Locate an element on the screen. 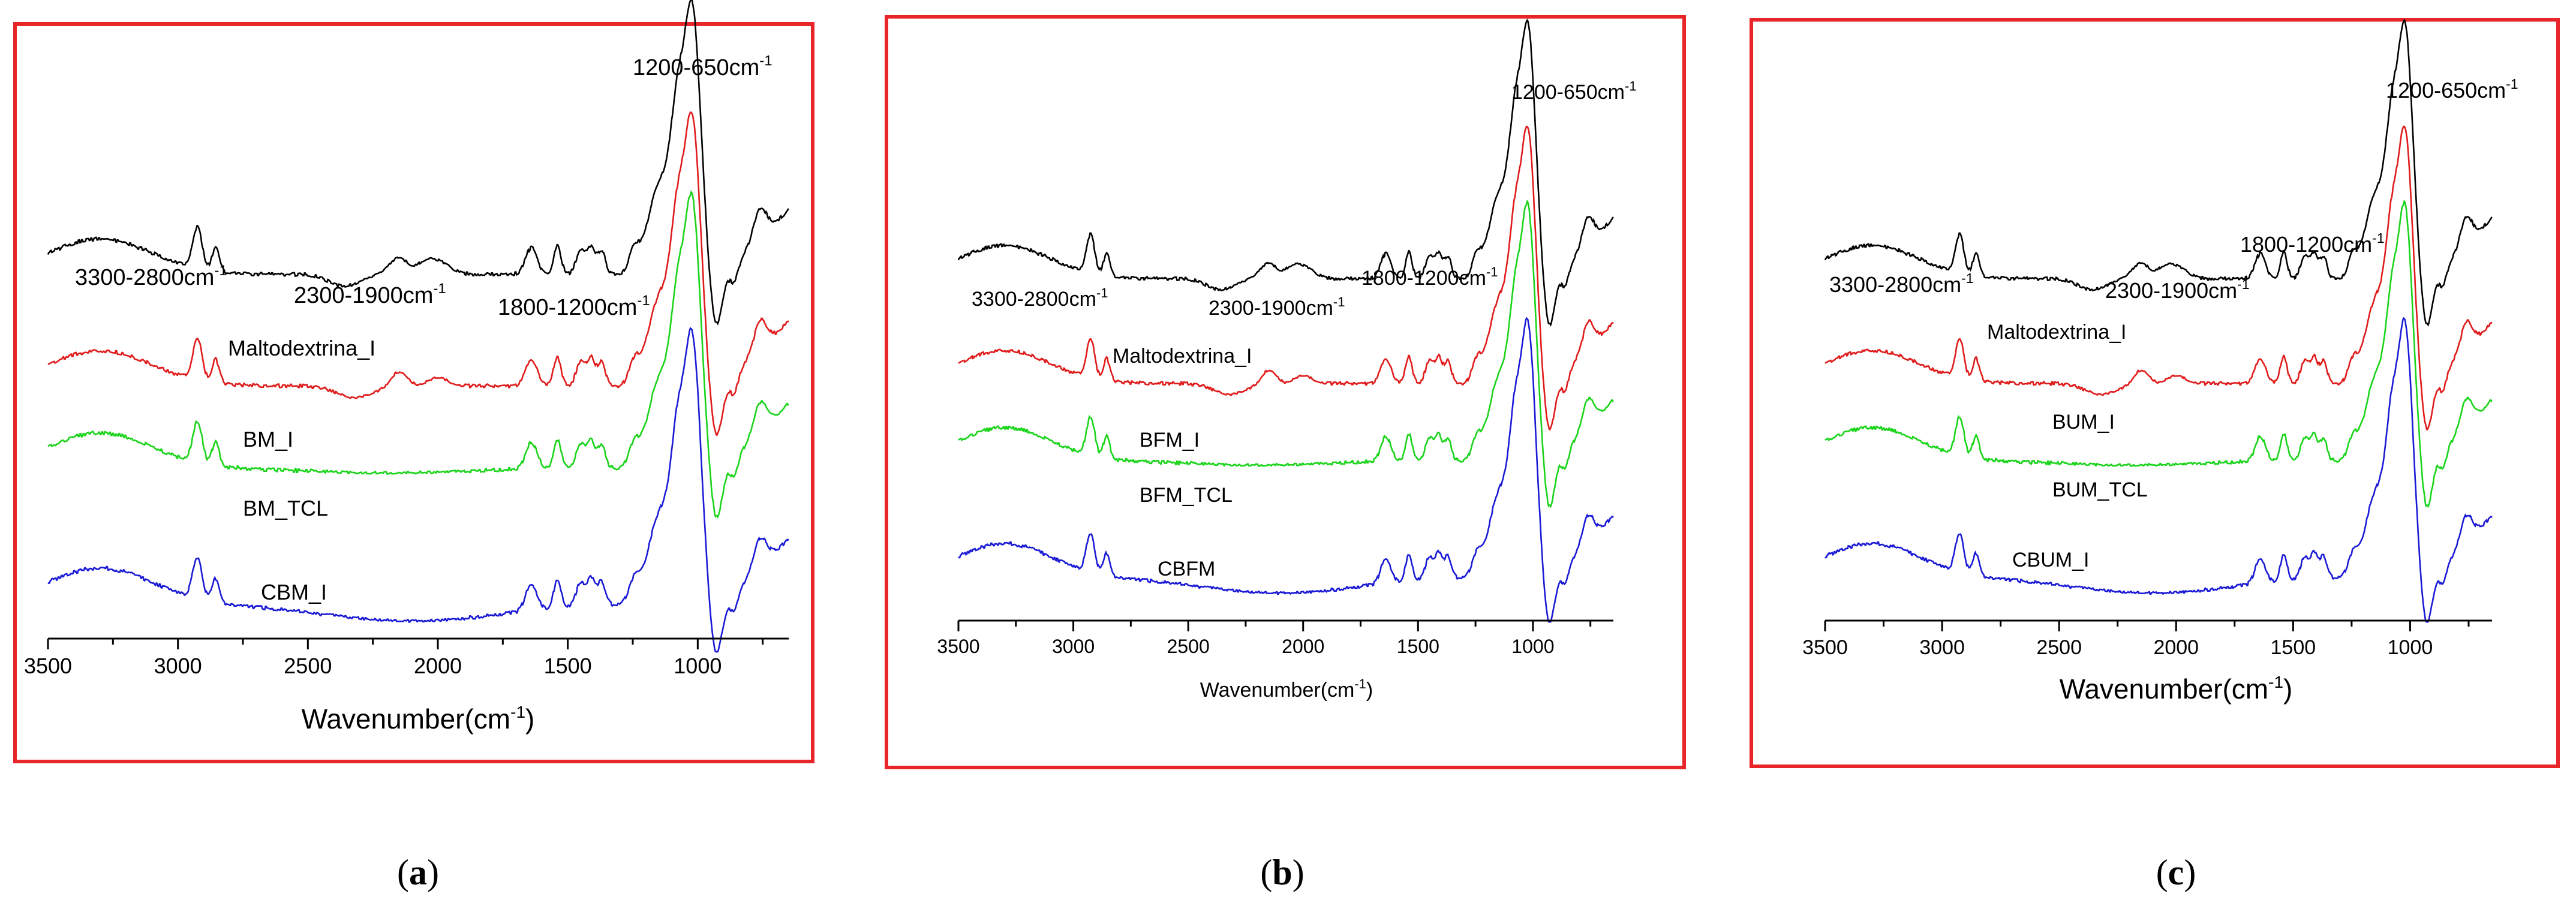 This screenshot has width=2576, height=909. series-line-bum-i is located at coordinates (2159, 278).